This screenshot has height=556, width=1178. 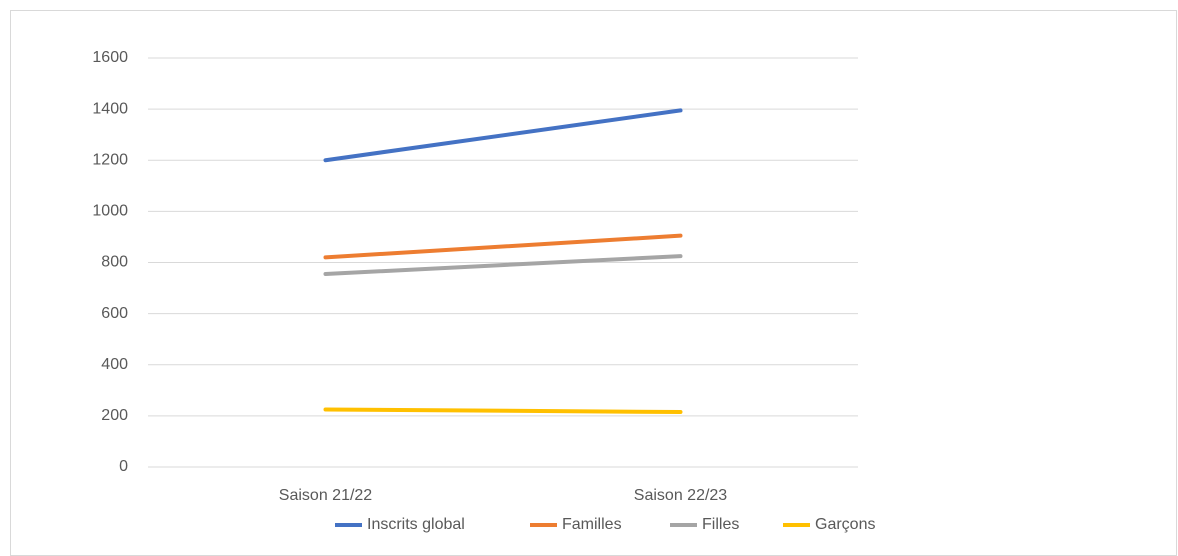 I want to click on legend-label: Inscrits global, so click(x=416, y=524).